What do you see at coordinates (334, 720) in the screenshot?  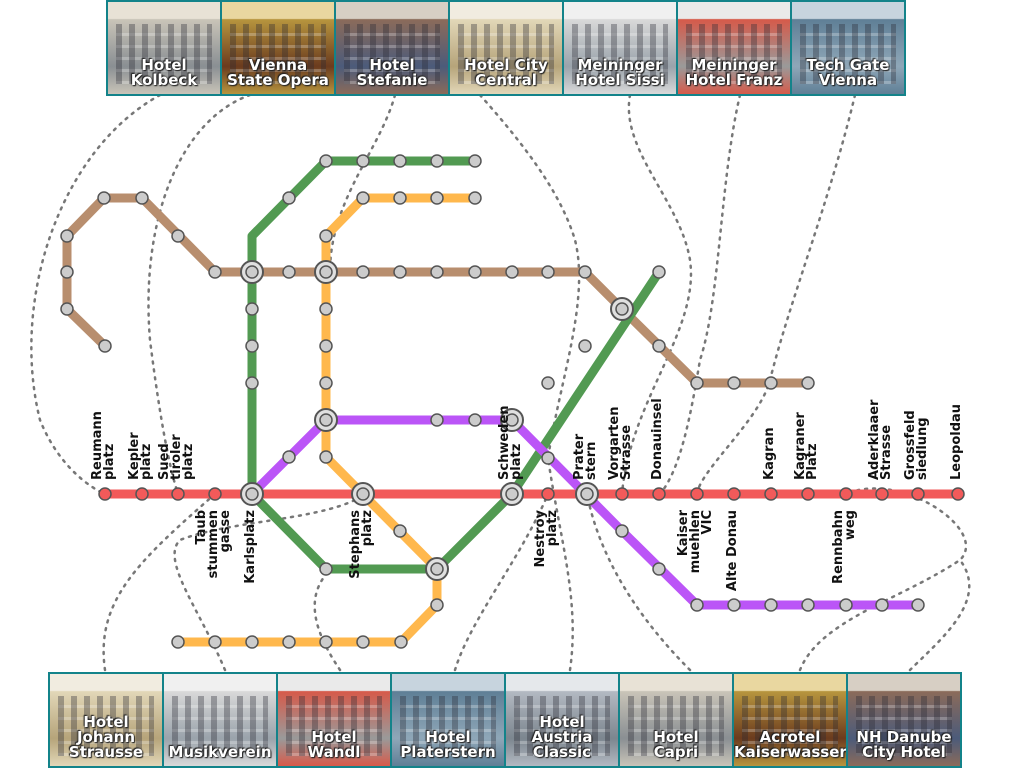 I see `hotel-card: Hotel Wandl` at bounding box center [334, 720].